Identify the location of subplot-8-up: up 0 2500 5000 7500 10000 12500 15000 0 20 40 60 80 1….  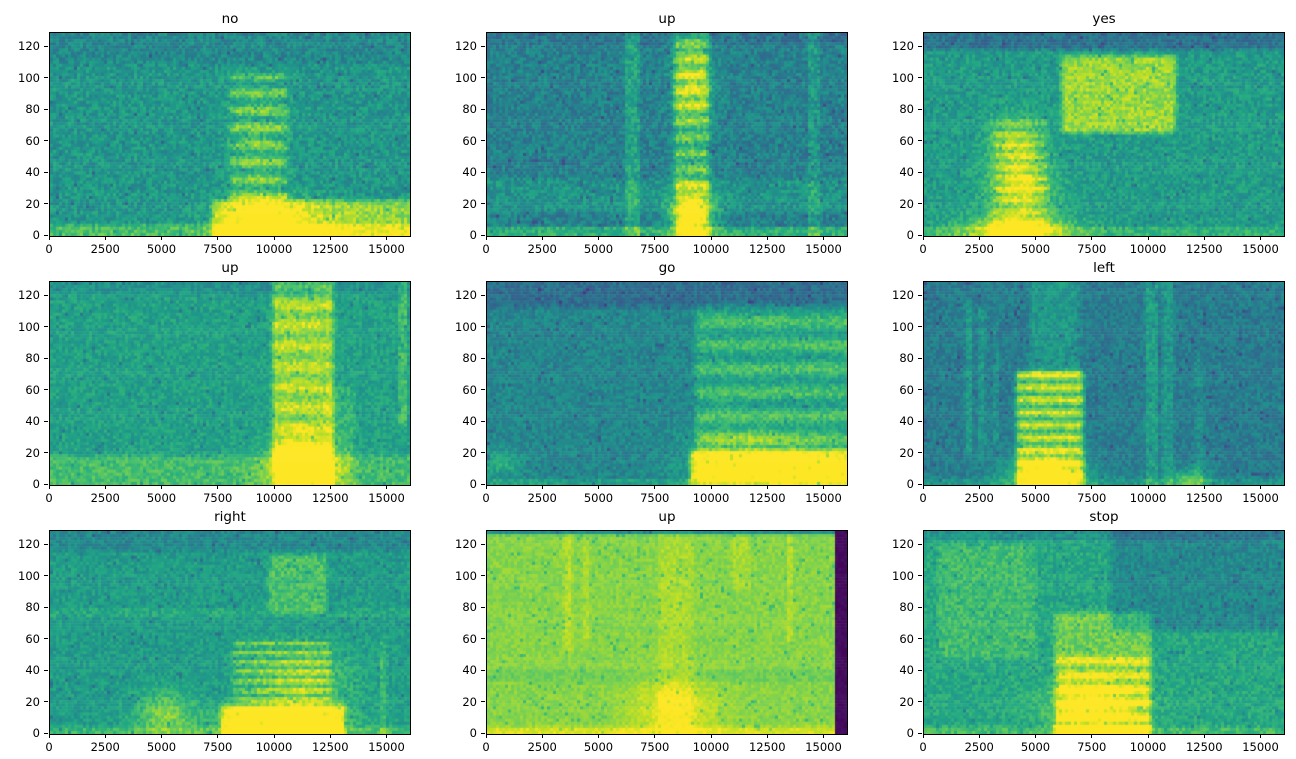
(651, 631).